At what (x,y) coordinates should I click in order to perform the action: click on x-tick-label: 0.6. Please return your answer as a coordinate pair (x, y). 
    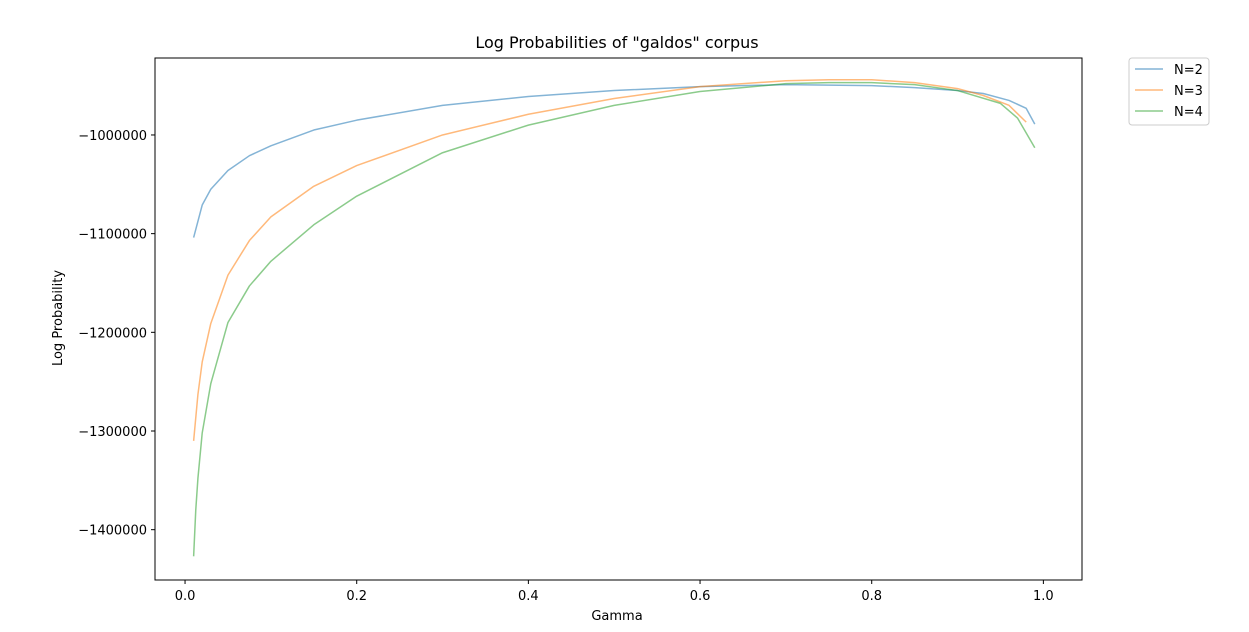
    Looking at the image, I should click on (700, 596).